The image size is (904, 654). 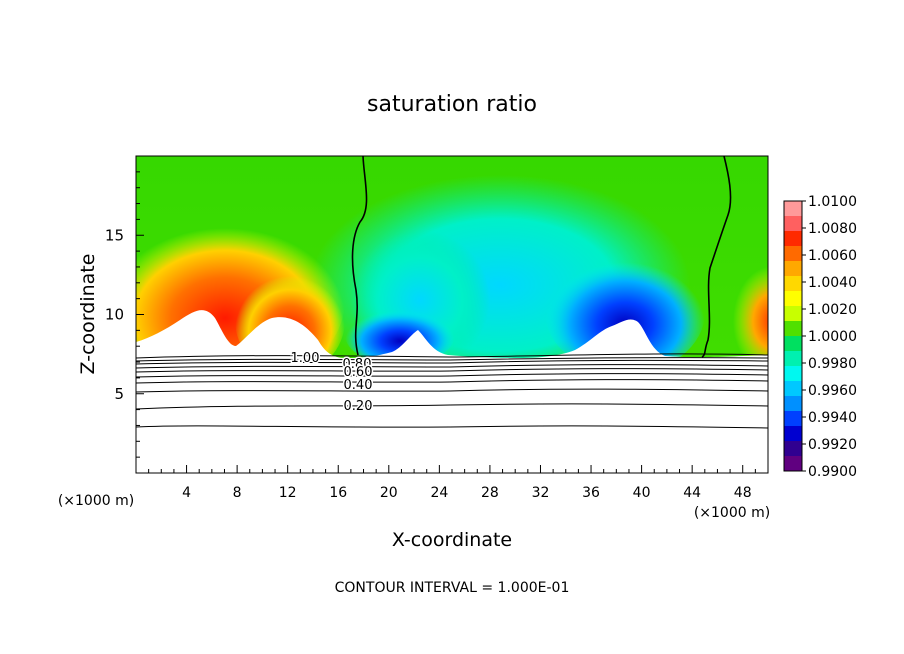 I want to click on colorbar-label: 0.9900, so click(x=832, y=472).